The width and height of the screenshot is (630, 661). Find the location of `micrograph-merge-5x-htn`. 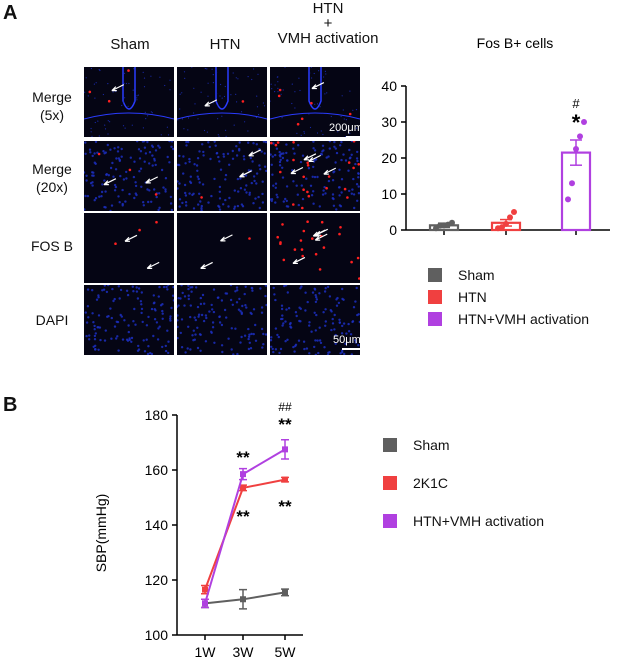

micrograph-merge-5x-htn is located at coordinates (222, 102).